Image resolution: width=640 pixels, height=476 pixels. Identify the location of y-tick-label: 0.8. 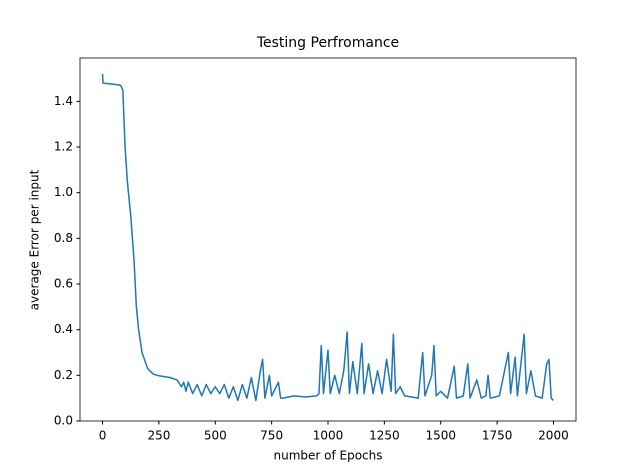
(63, 238).